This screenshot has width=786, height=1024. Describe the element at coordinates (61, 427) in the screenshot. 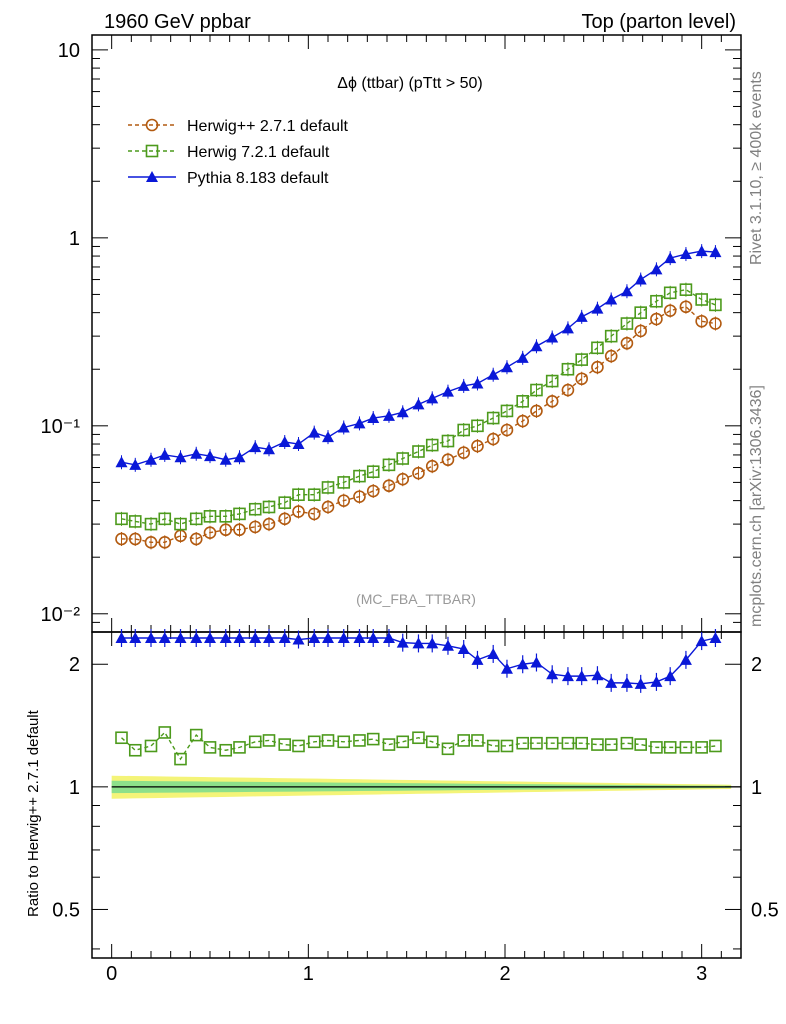

I see `main-y-tick-label: 10⁻¹` at that location.